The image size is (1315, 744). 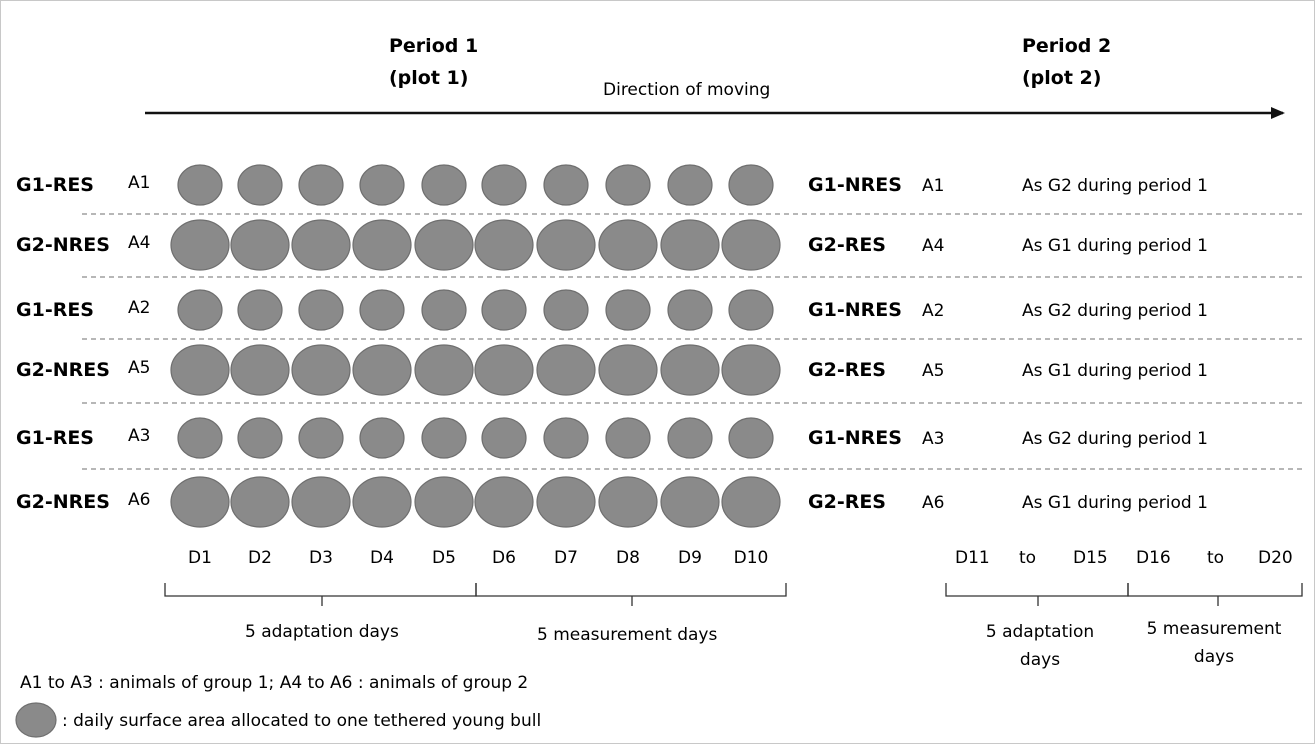 I want to click on animal-row: G1-RES A1 G1-NRES A1 As G2 during period 1, so click(x=612, y=185).